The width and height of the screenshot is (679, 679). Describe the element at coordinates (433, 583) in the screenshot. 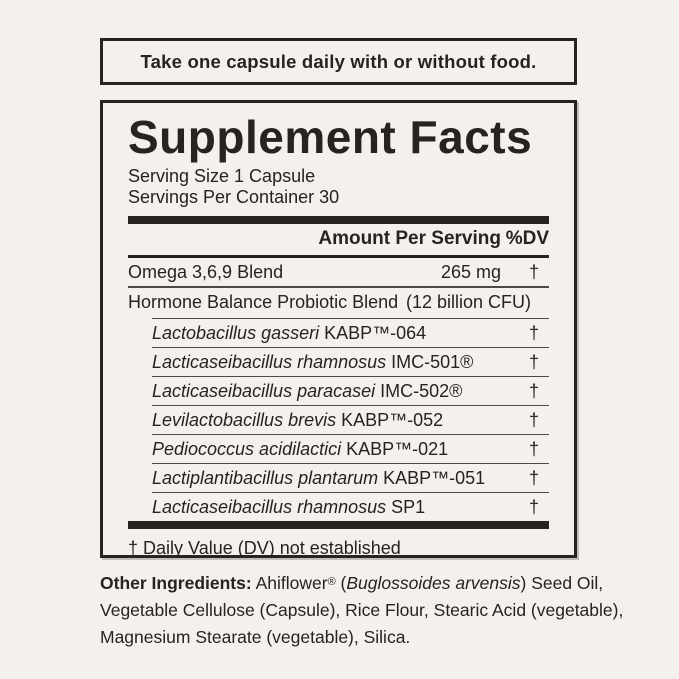

I see `other-ingredients-latin-name: Buglossoides arvensis` at that location.